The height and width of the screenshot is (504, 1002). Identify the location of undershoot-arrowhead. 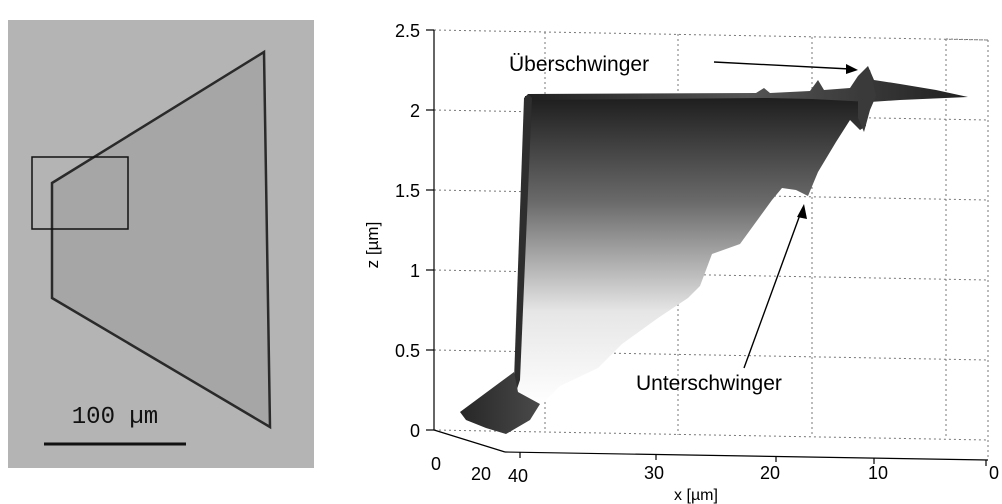
(802, 211).